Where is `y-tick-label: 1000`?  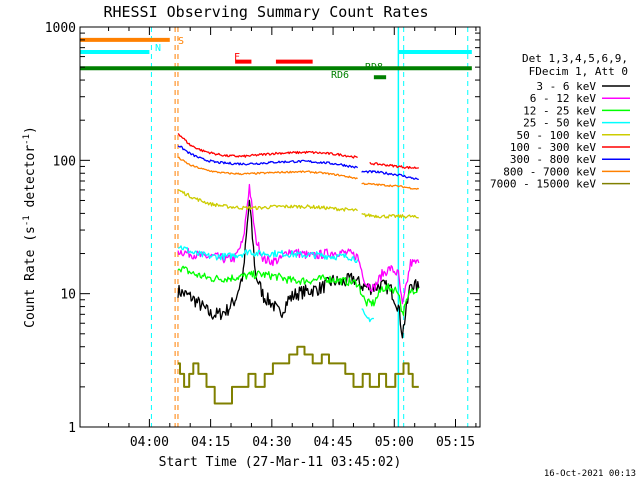 y-tick-label: 1000 is located at coordinates (60, 28).